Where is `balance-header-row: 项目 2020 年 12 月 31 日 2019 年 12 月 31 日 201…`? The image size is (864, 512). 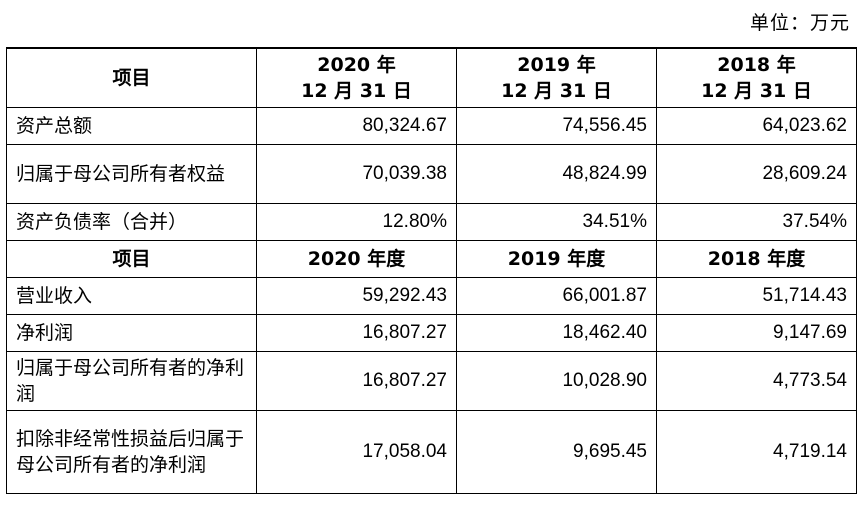 balance-header-row: 项目 2020 年 12 月 31 日 2019 年 12 月 31 日 201… is located at coordinates (431, 77).